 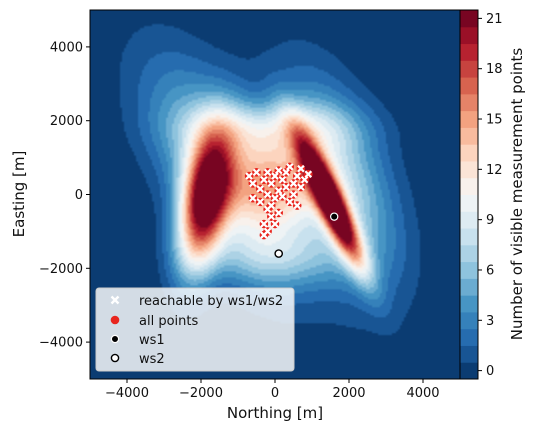 I want to click on colorbar-tick-label: 12, so click(x=494, y=170).